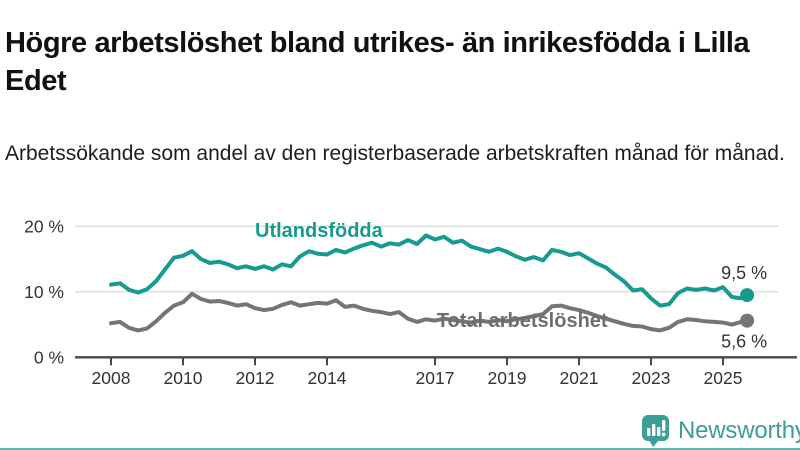 The height and width of the screenshot is (450, 800). I want to click on x-tick-label: 2014, so click(327, 378).